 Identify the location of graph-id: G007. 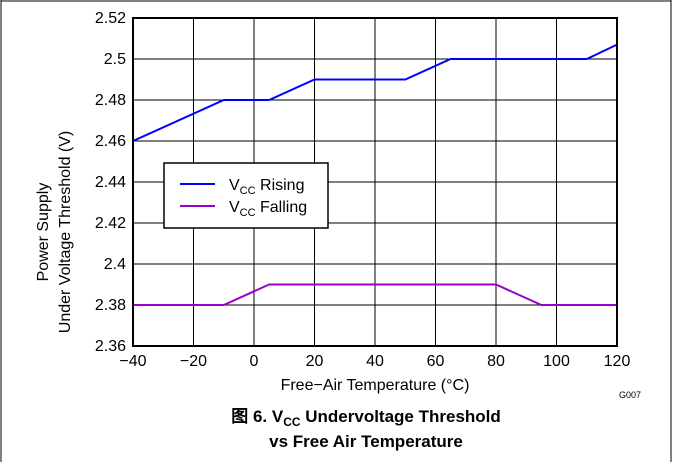
(630, 395).